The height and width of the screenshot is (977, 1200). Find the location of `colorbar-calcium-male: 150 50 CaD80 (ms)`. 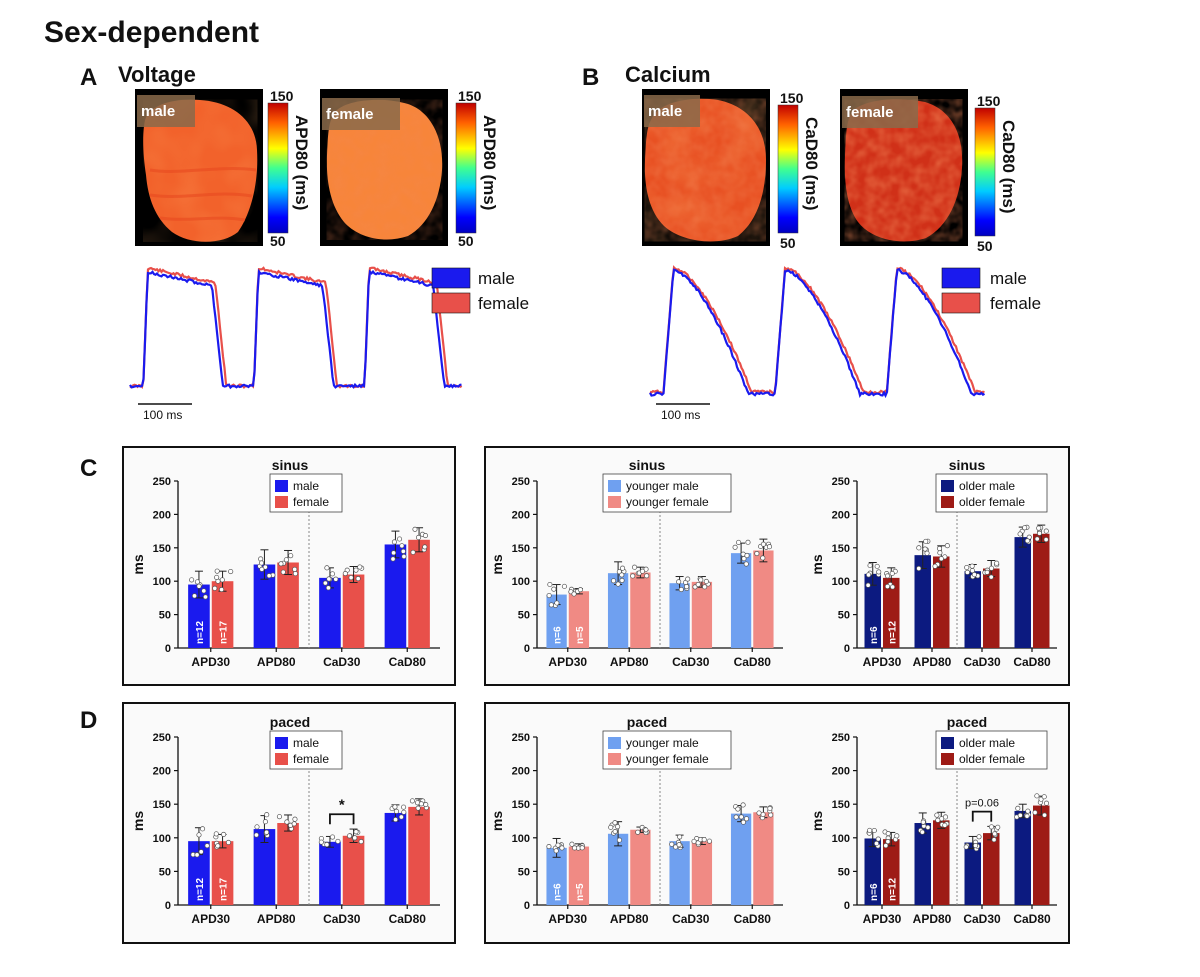

colorbar-calcium-male: 150 50 CaD80 (ms) is located at coordinates (799, 170).